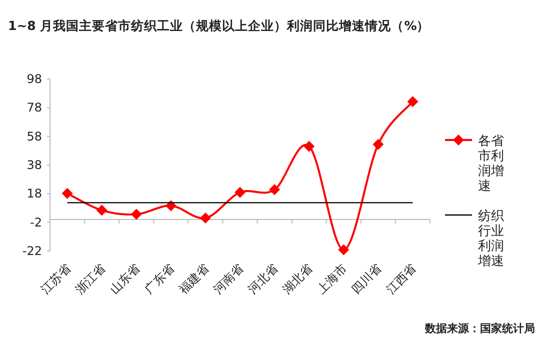 This screenshot has height=348, width=550. I want to click on y-tick-label: 58, so click(34, 136).